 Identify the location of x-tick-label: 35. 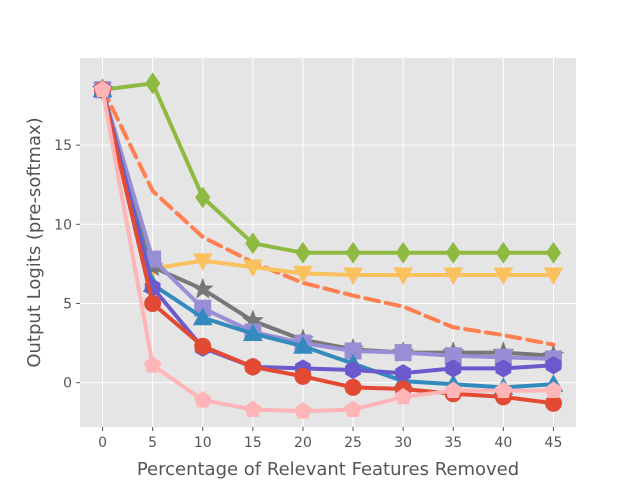
(453, 443).